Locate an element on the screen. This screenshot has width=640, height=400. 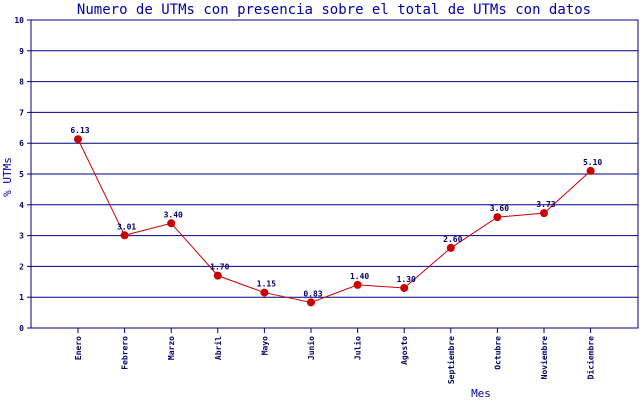
x-tick-label: Abril is located at coordinates (218, 348).